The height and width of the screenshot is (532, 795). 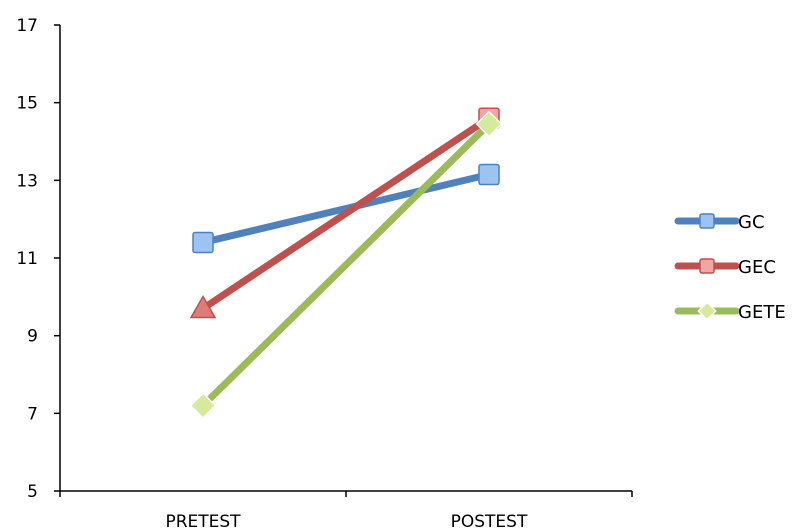 I want to click on legend: GC GEC GETE, so click(x=730, y=267).